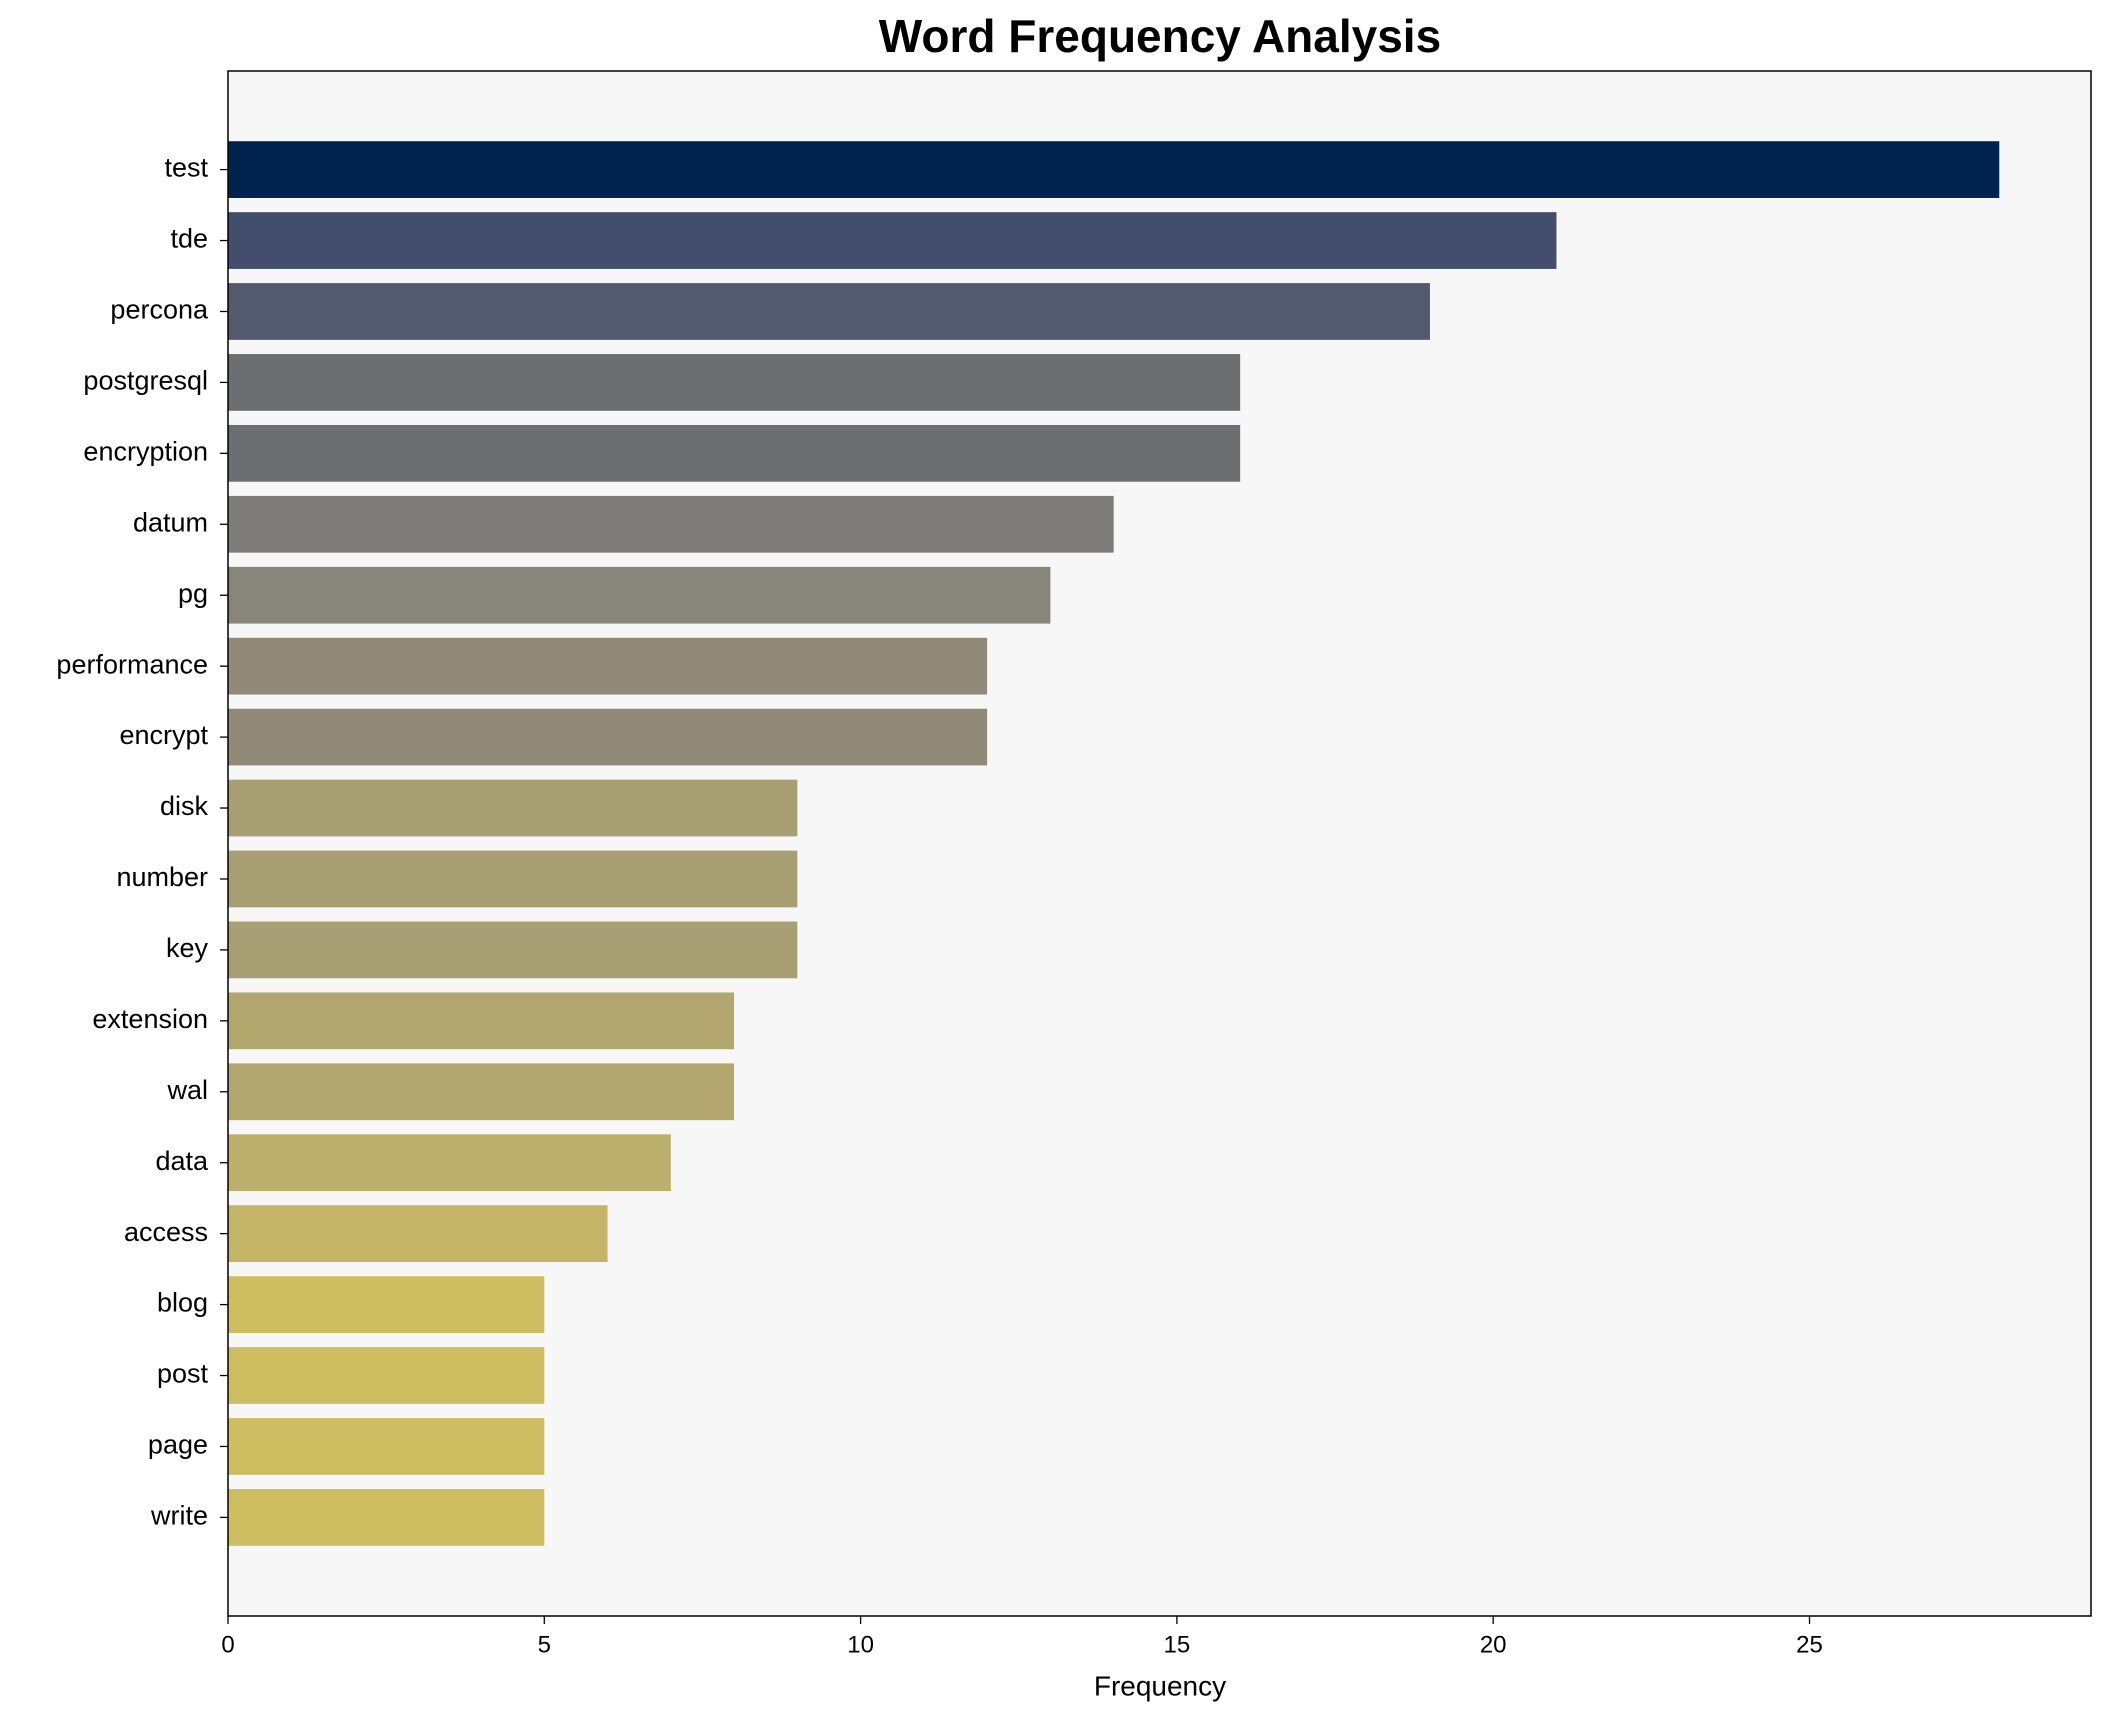 Image resolution: width=2106 pixels, height=1722 pixels. Describe the element at coordinates (150, 1019) in the screenshot. I see `y-tick-label: extension` at that location.